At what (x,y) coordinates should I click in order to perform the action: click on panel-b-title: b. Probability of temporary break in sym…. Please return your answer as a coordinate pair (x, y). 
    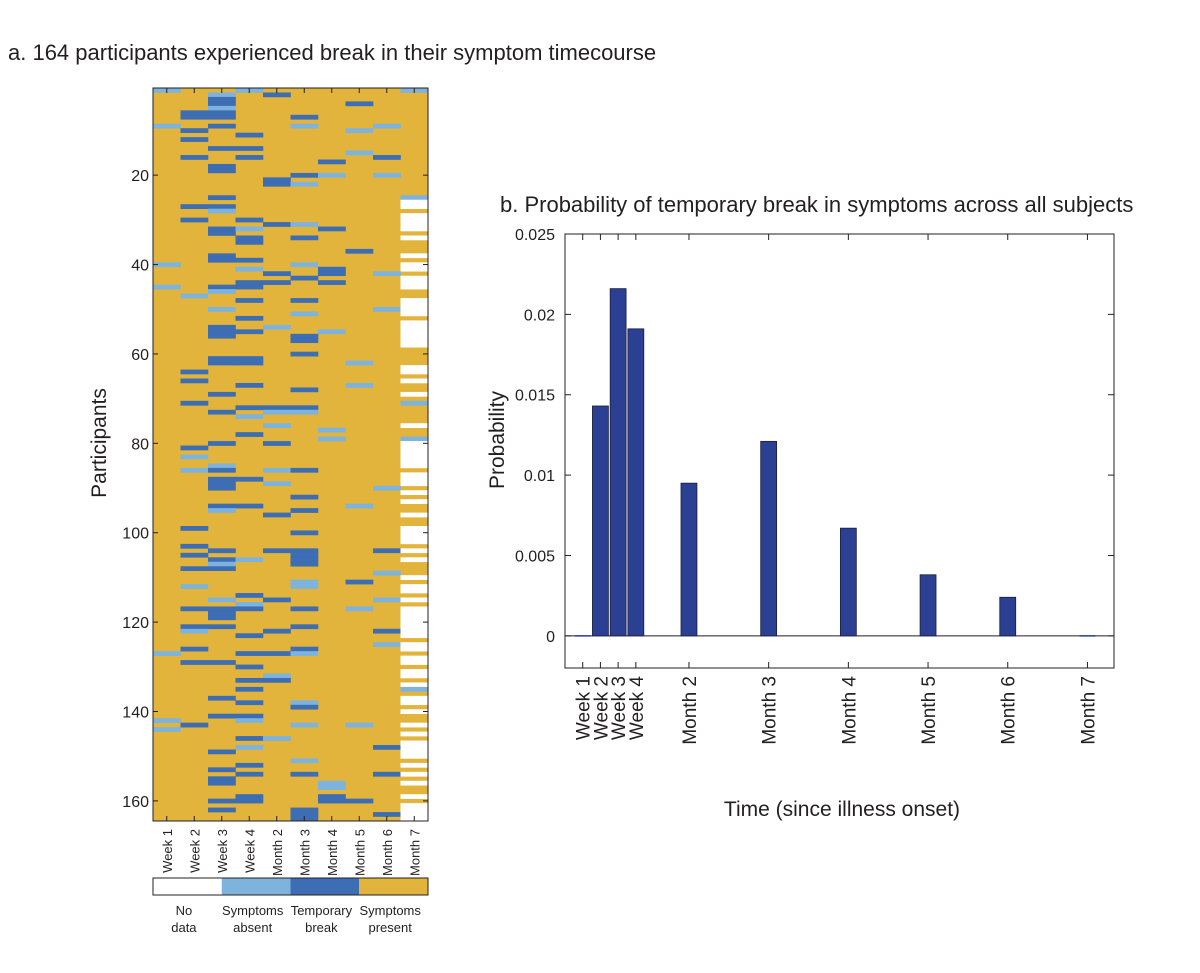
    Looking at the image, I should click on (816, 204).